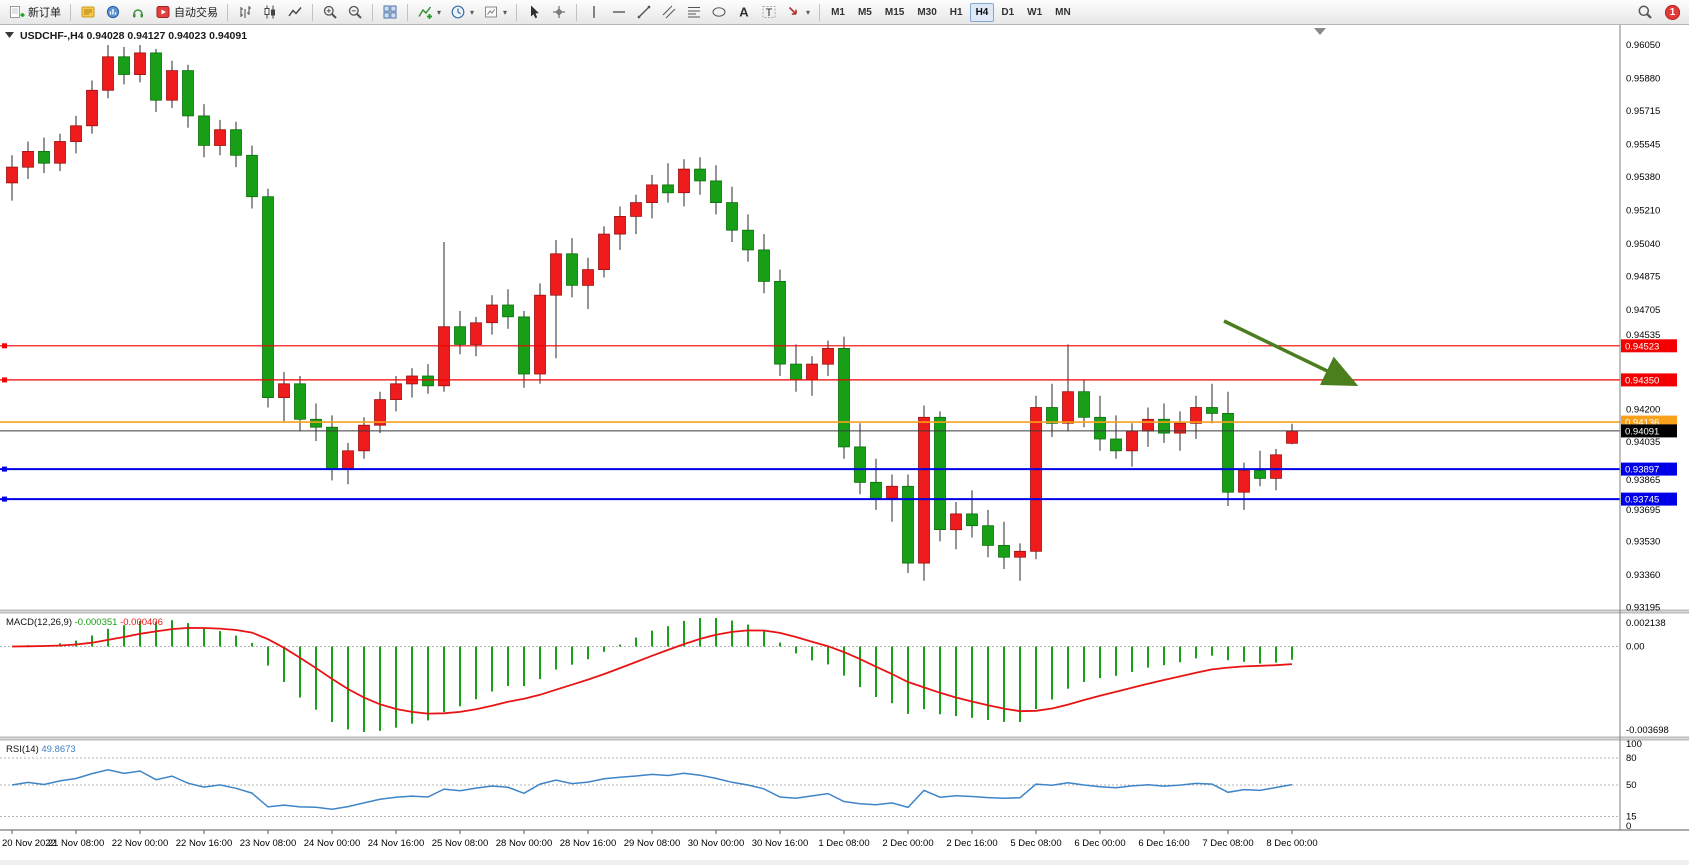 The image size is (1689, 865). I want to click on shapes-icon, so click(719, 12).